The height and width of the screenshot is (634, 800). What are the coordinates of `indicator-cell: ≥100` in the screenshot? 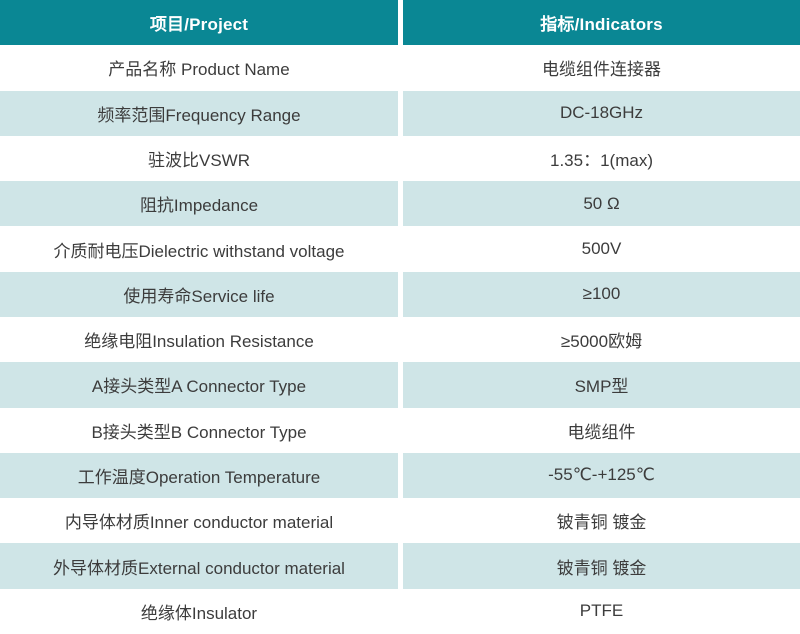 It's located at (601, 294).